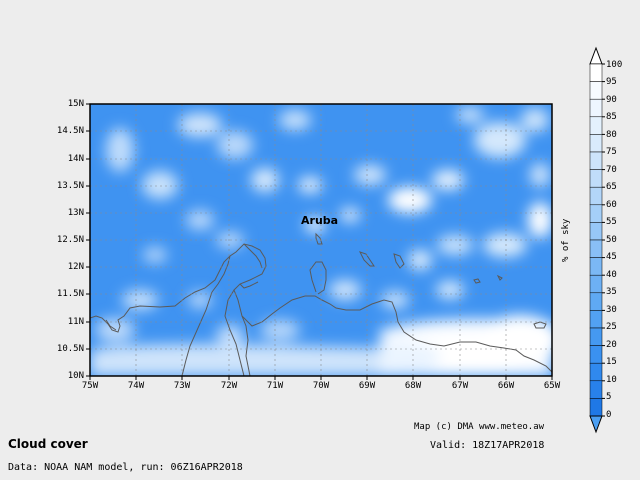 Image resolution: width=640 pixels, height=480 pixels. What do you see at coordinates (611, 187) in the screenshot?
I see `colorbar-label: 65` at bounding box center [611, 187].